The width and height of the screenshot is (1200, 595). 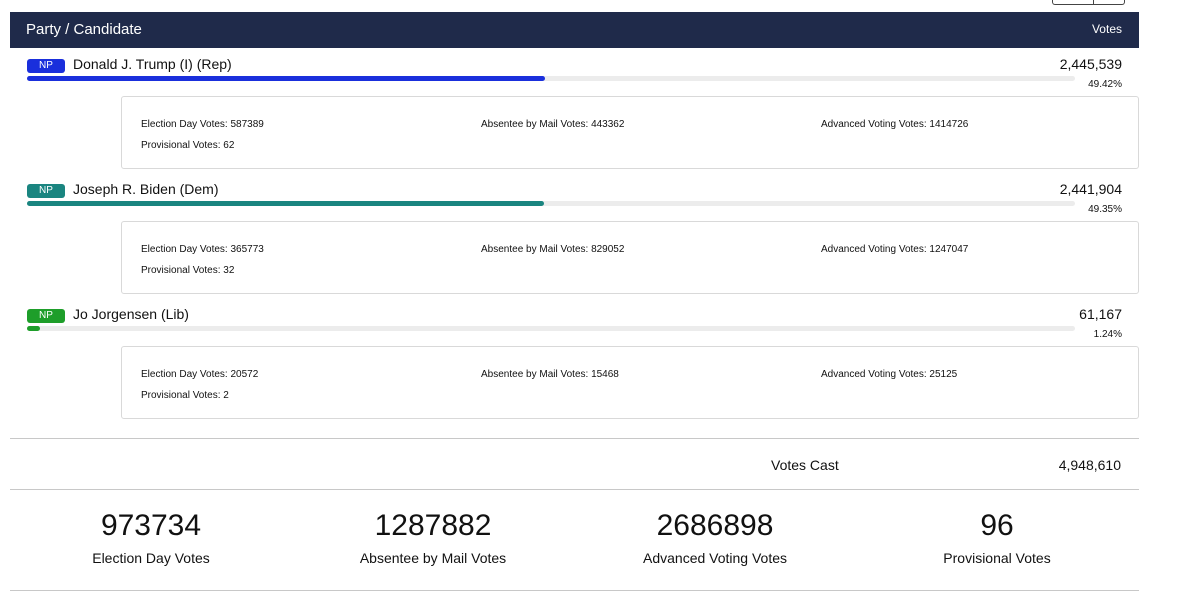 What do you see at coordinates (997, 525) in the screenshot?
I see `summary-value: 96` at bounding box center [997, 525].